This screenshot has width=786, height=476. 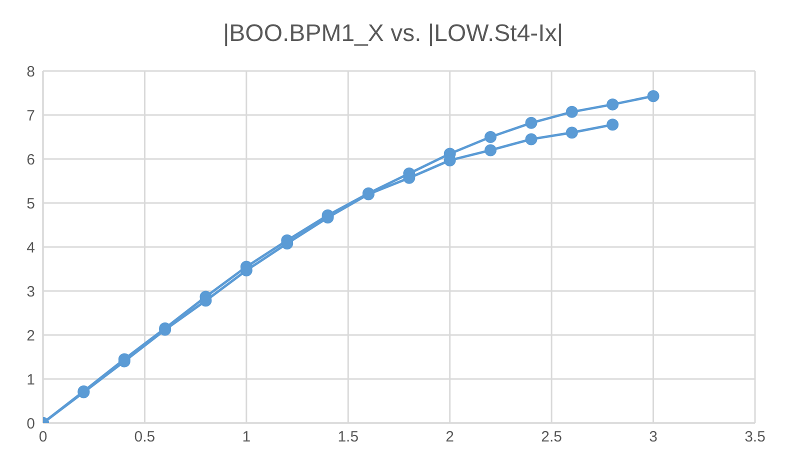 What do you see at coordinates (145, 437) in the screenshot?
I see `x-tick-label: 0.5` at bounding box center [145, 437].